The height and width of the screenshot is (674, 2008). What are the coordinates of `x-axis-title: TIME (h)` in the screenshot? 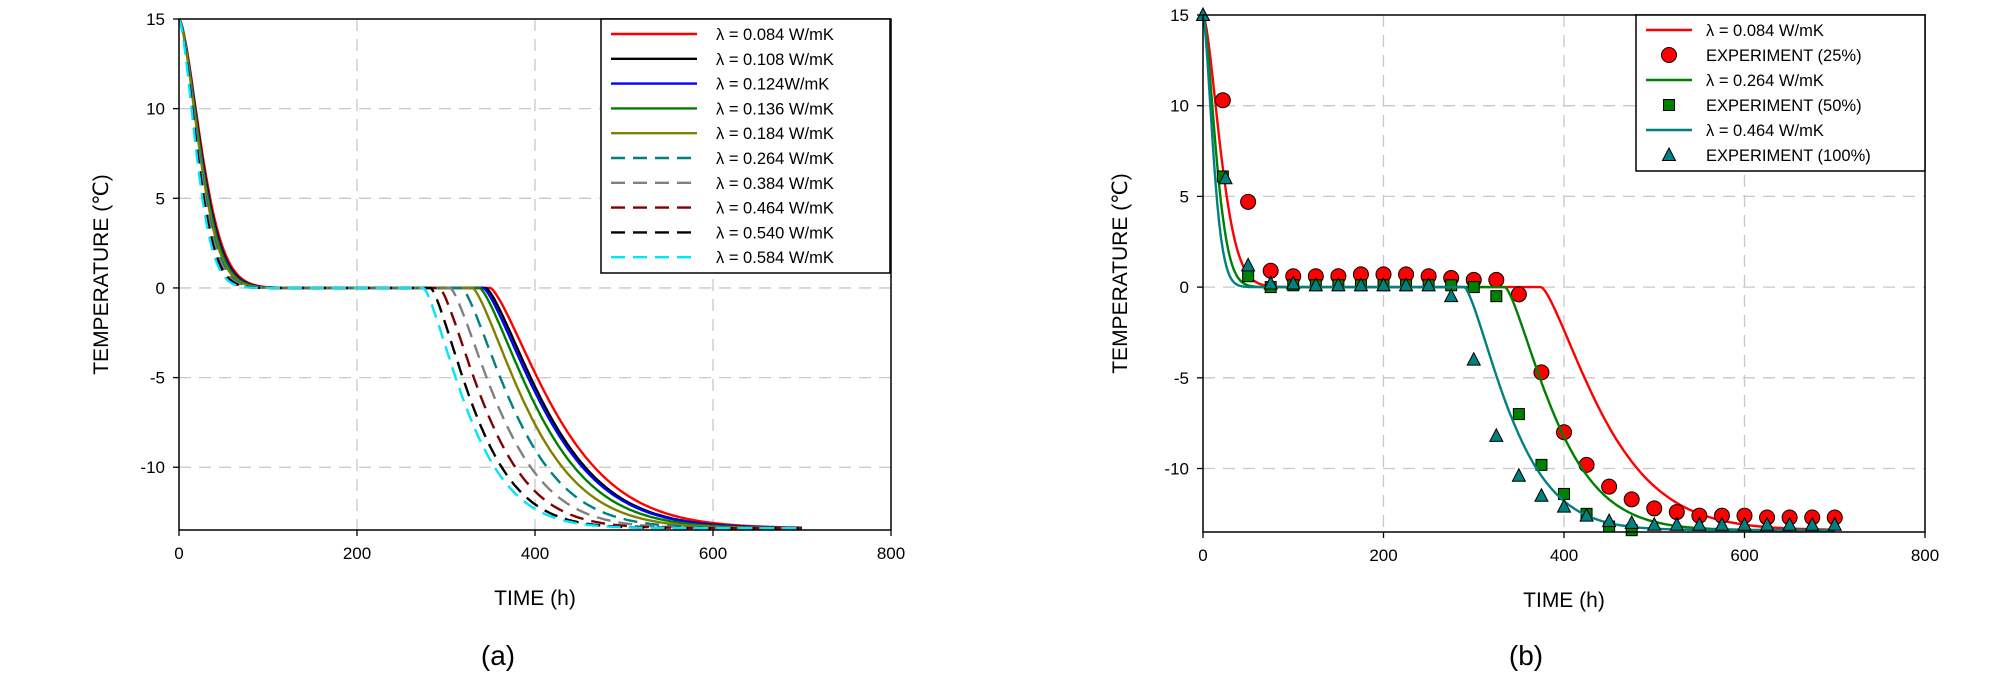 It's located at (535, 598).